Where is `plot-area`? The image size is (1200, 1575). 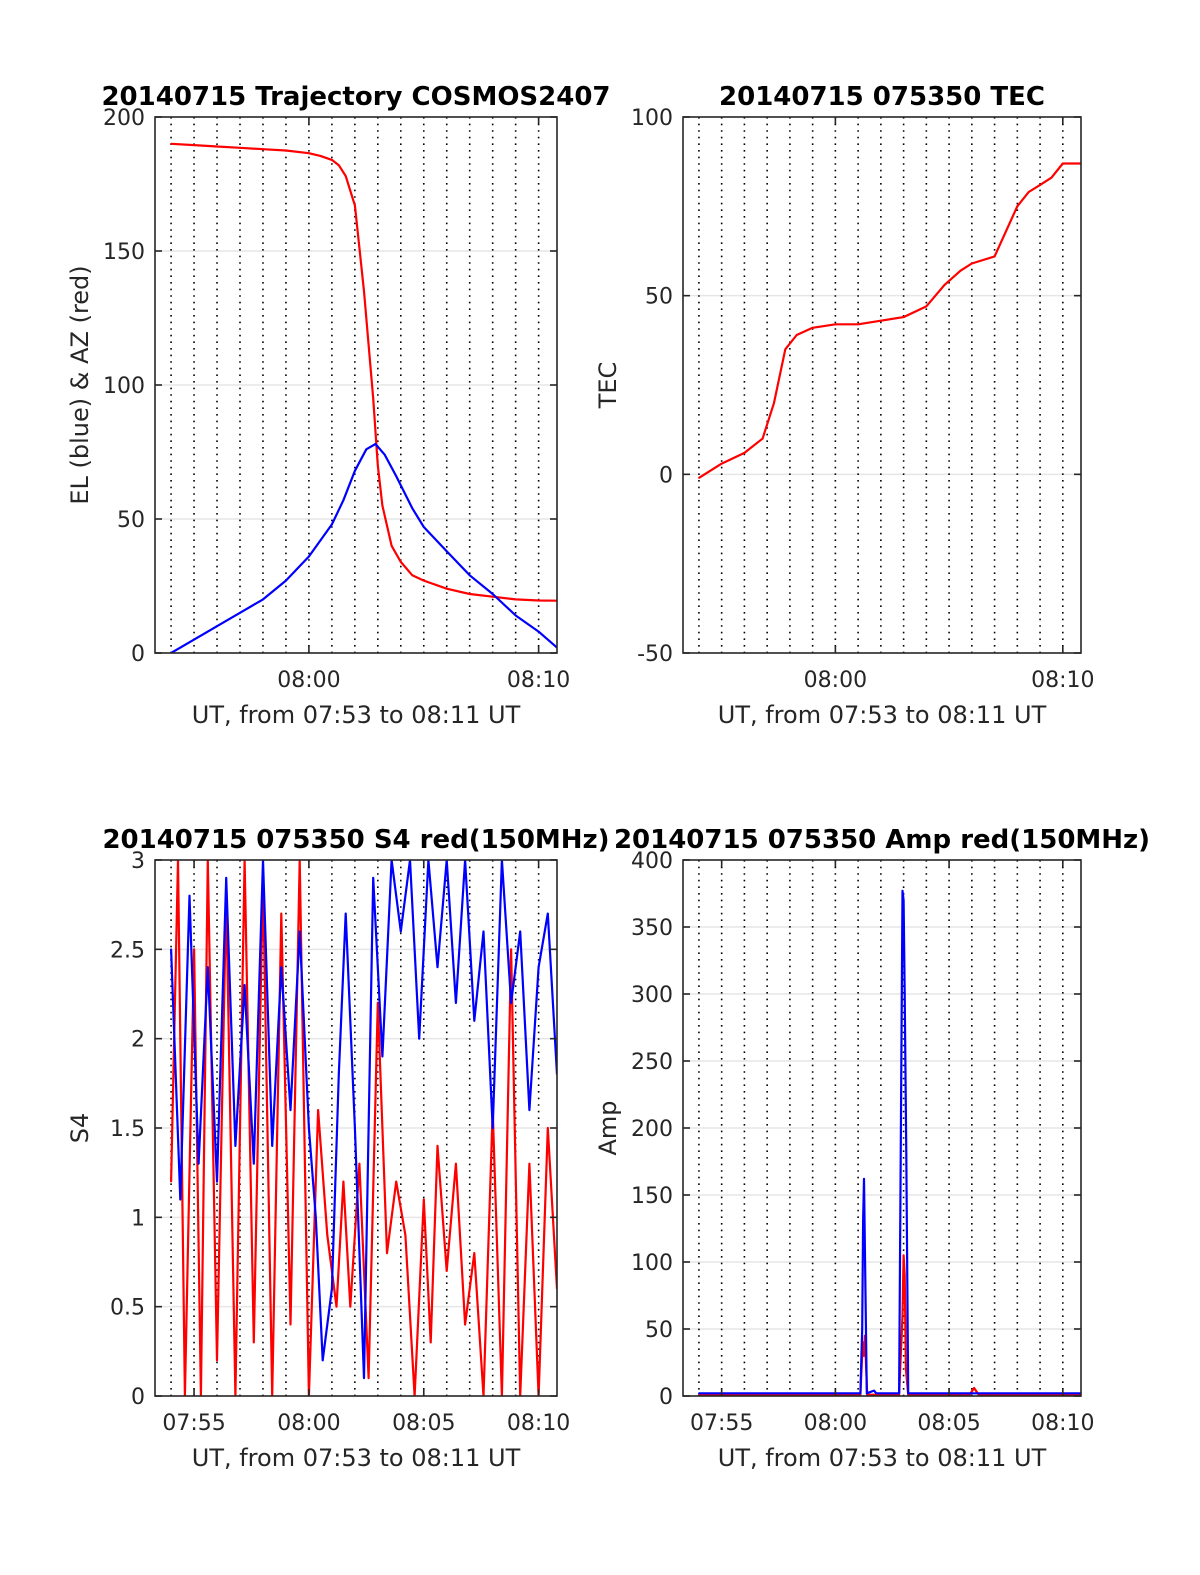 plot-area is located at coordinates (882, 385).